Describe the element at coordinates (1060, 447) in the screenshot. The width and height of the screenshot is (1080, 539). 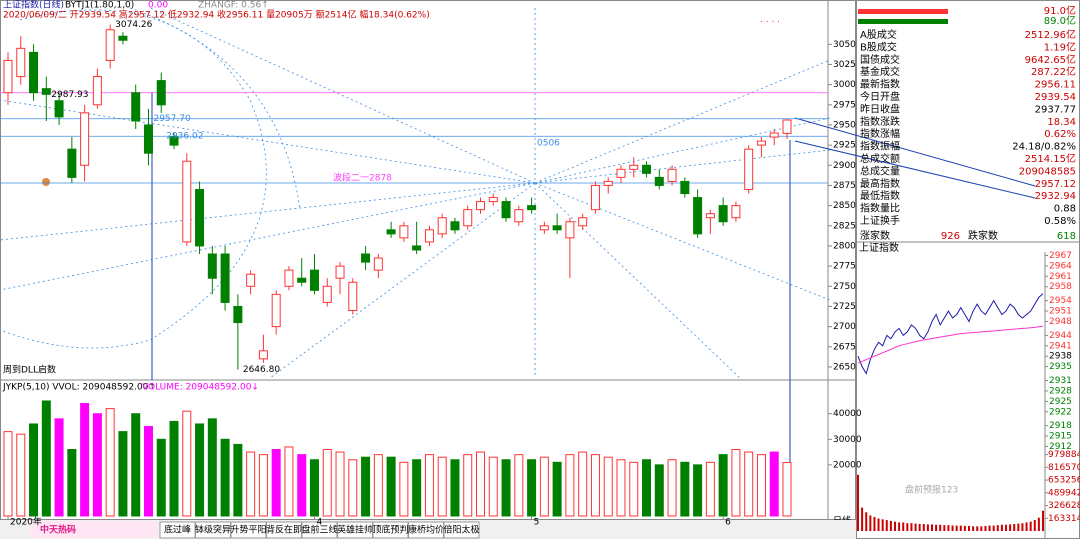
I see `y-tick-label: 2912` at that location.